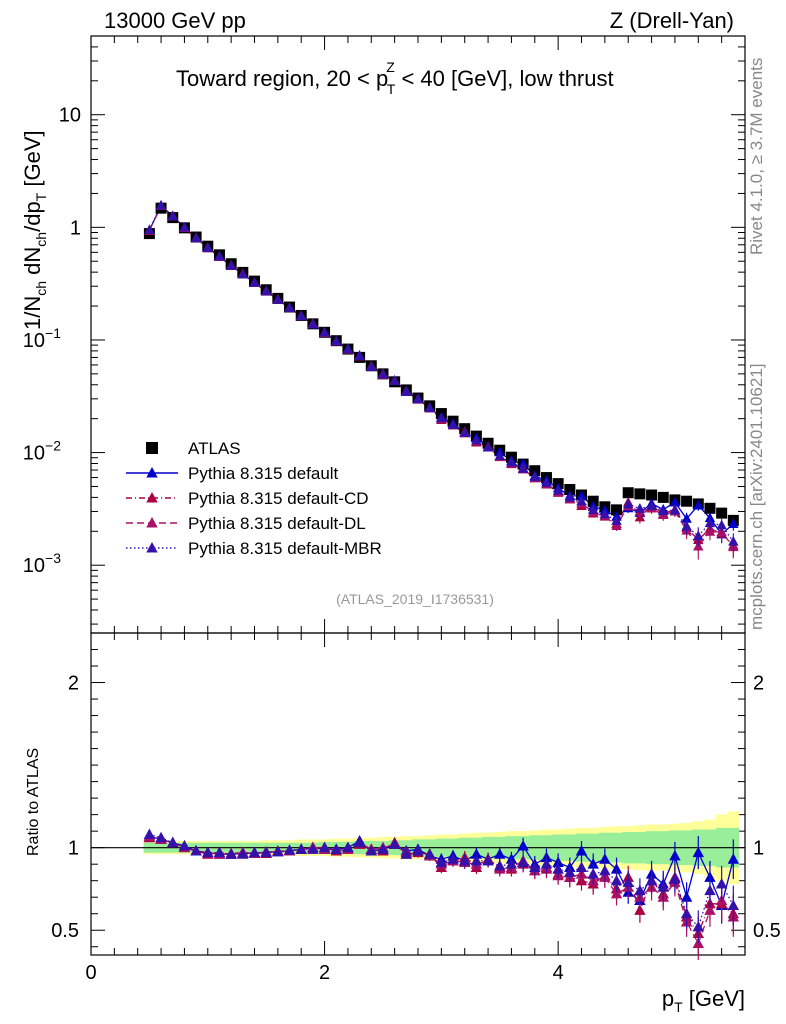 This screenshot has height=1024, width=786. I want to click on plot-title-sub: T, so click(391, 89).